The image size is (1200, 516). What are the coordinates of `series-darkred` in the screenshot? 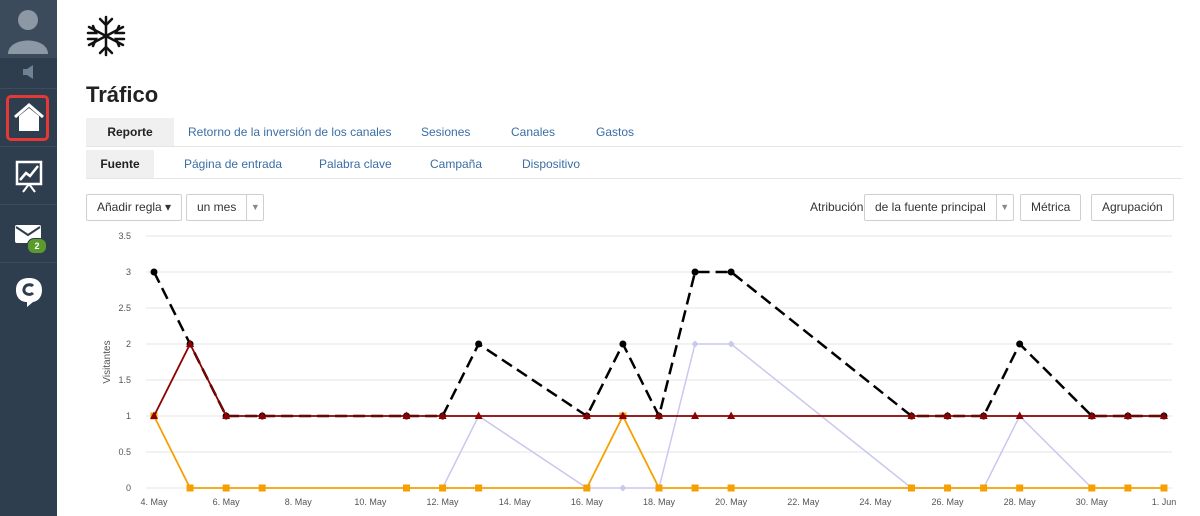 It's located at (659, 379).